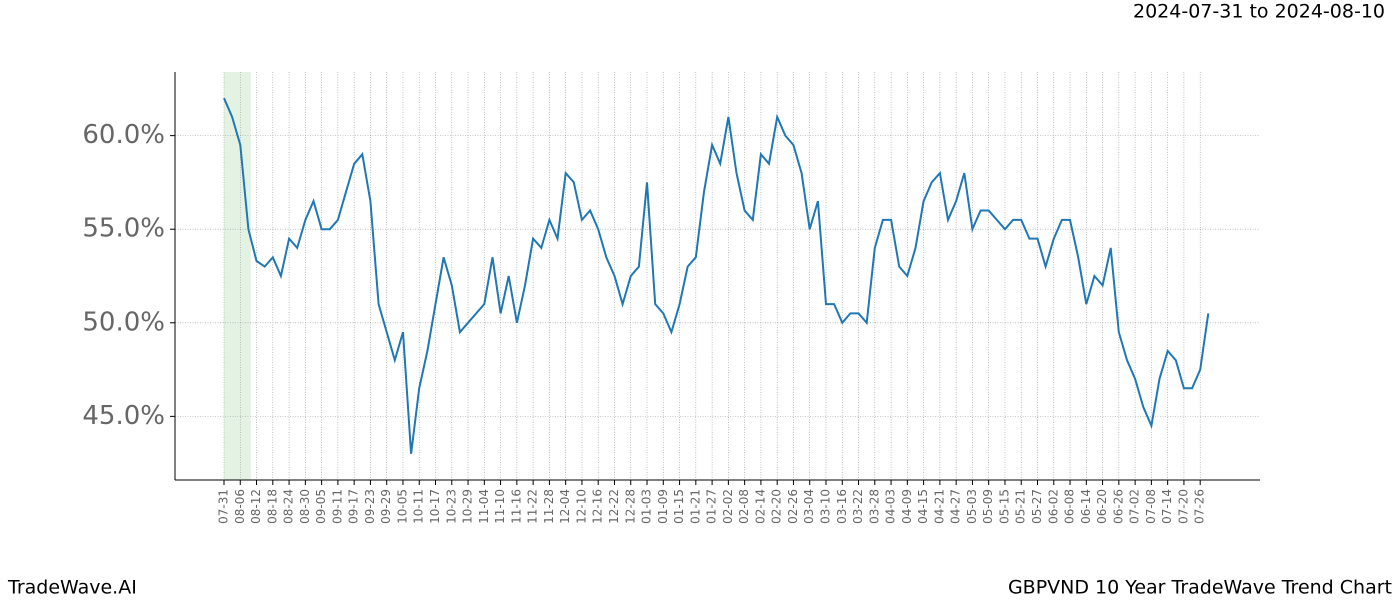  What do you see at coordinates (484, 506) in the screenshot?
I see `x-tick-label: 11-04` at bounding box center [484, 506].